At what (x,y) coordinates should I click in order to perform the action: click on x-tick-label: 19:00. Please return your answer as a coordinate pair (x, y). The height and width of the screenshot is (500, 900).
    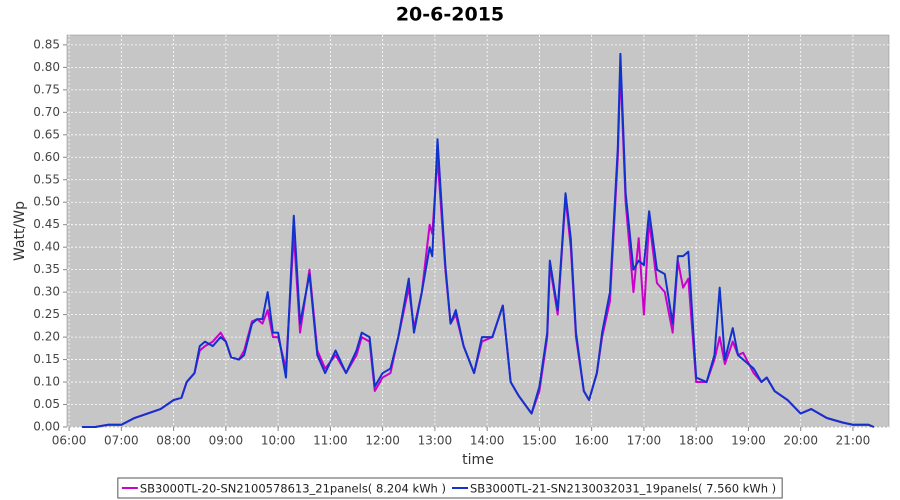
    Looking at the image, I should click on (748, 441).